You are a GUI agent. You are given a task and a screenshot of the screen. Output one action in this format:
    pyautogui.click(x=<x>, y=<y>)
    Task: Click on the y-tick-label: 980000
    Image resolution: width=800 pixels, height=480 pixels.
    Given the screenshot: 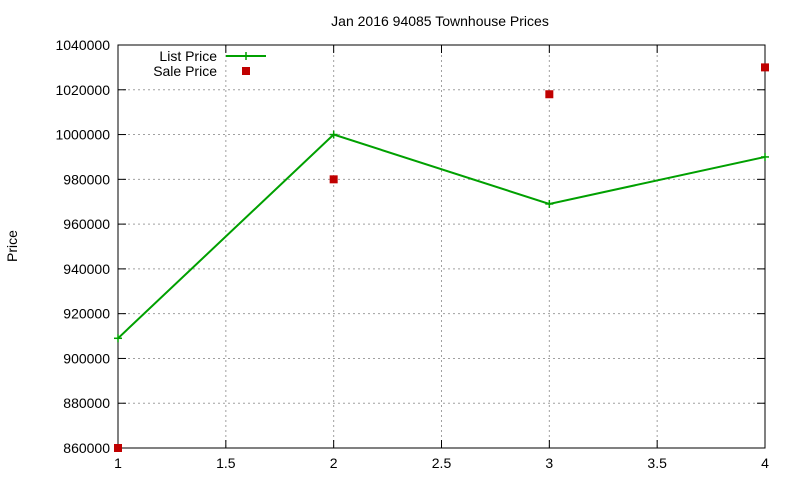 What is the action you would take?
    pyautogui.click(x=86, y=179)
    